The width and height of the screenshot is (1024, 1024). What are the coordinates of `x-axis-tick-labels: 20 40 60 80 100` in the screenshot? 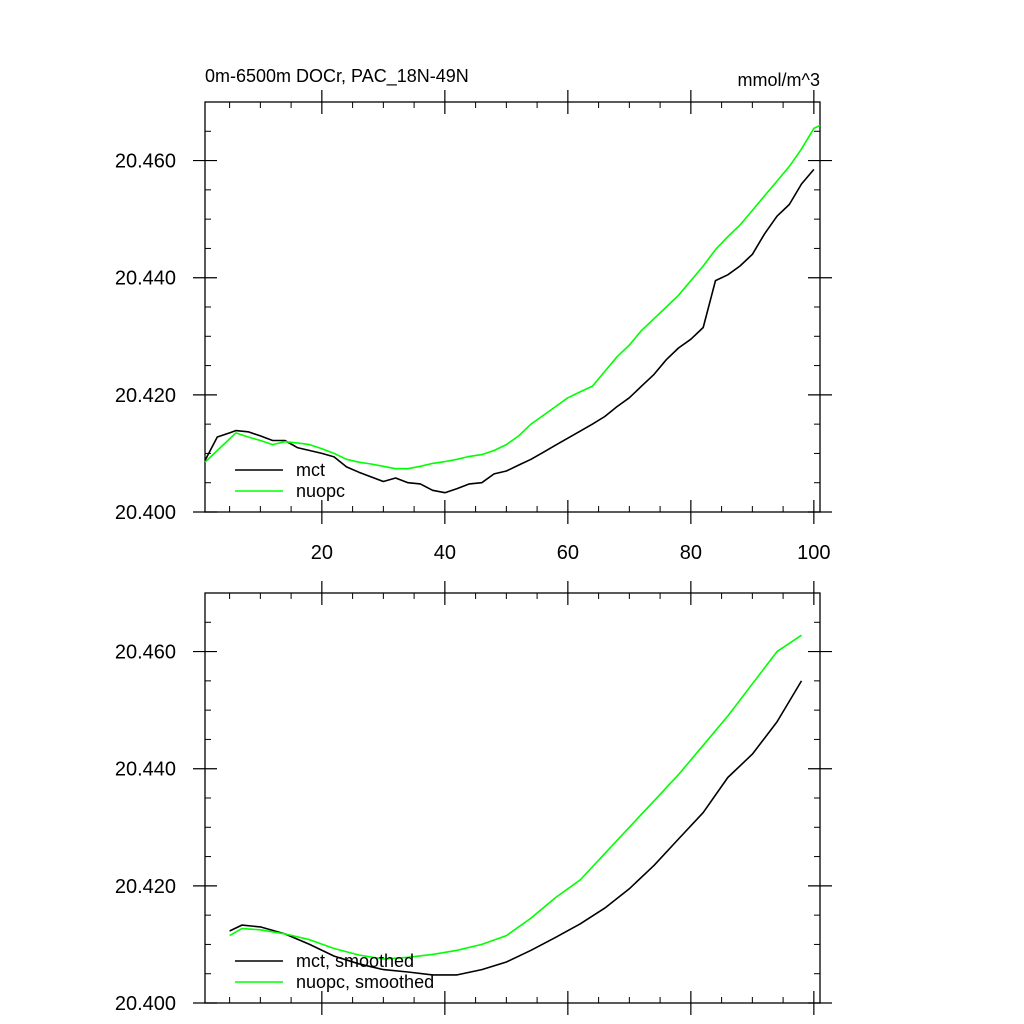 It's located at (571, 553).